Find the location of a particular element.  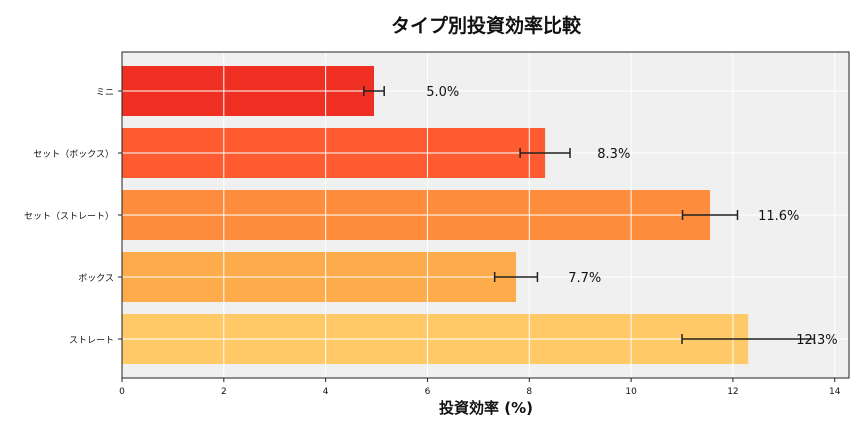

data-label: 8.3% is located at coordinates (613, 154).